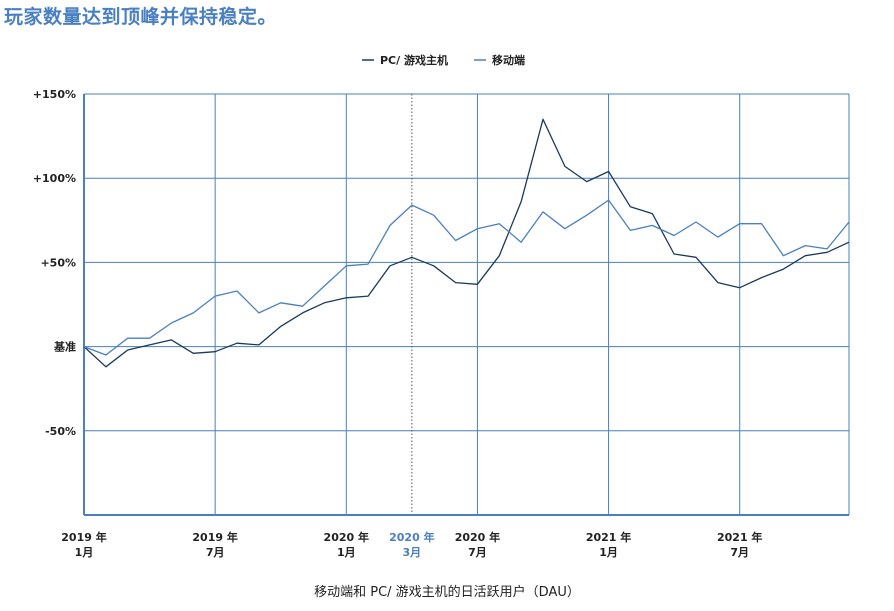  I want to click on chart-caption: 移动端和 PC/ 游戏主机的日活跃用户（DAU）, so click(447, 592).